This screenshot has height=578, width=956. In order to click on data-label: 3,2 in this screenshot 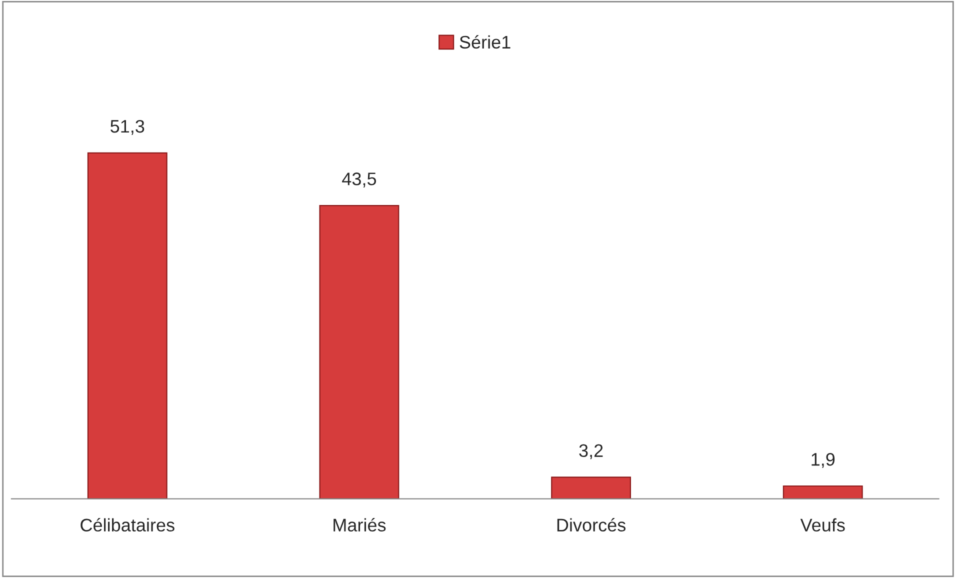, I will do `click(591, 452)`.